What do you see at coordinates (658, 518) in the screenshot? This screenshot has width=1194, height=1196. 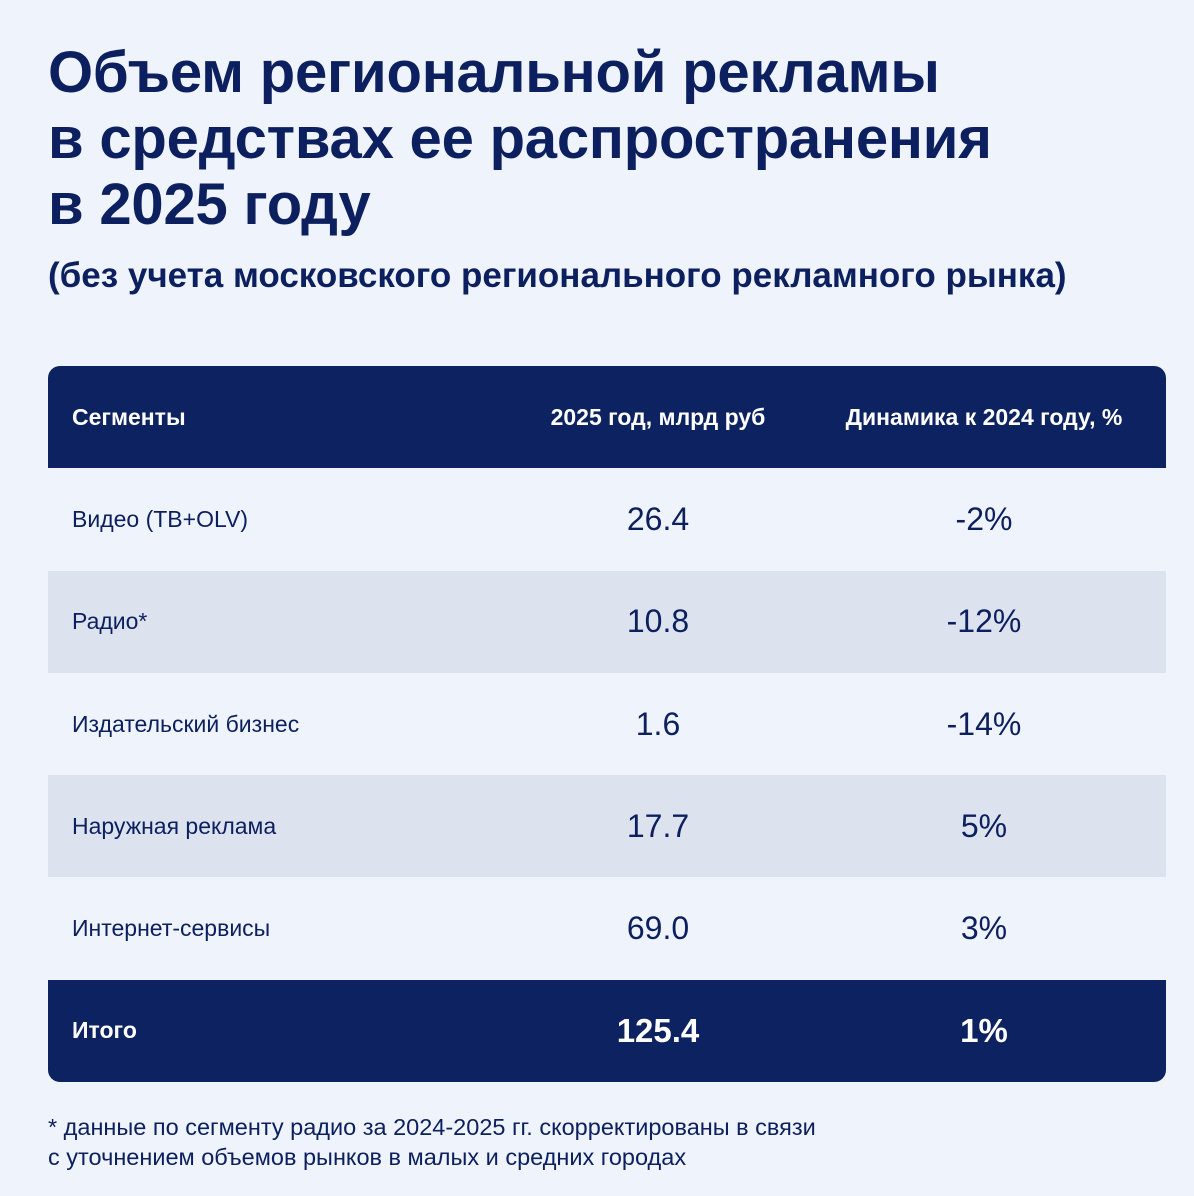 I see `segment-value: 26.4` at bounding box center [658, 518].